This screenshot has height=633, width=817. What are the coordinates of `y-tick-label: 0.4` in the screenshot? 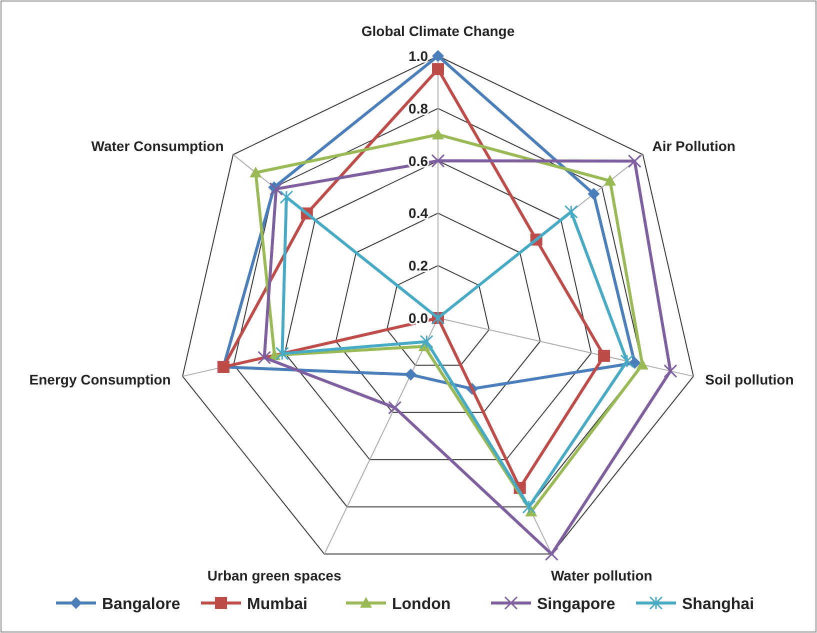 It's located at (418, 213).